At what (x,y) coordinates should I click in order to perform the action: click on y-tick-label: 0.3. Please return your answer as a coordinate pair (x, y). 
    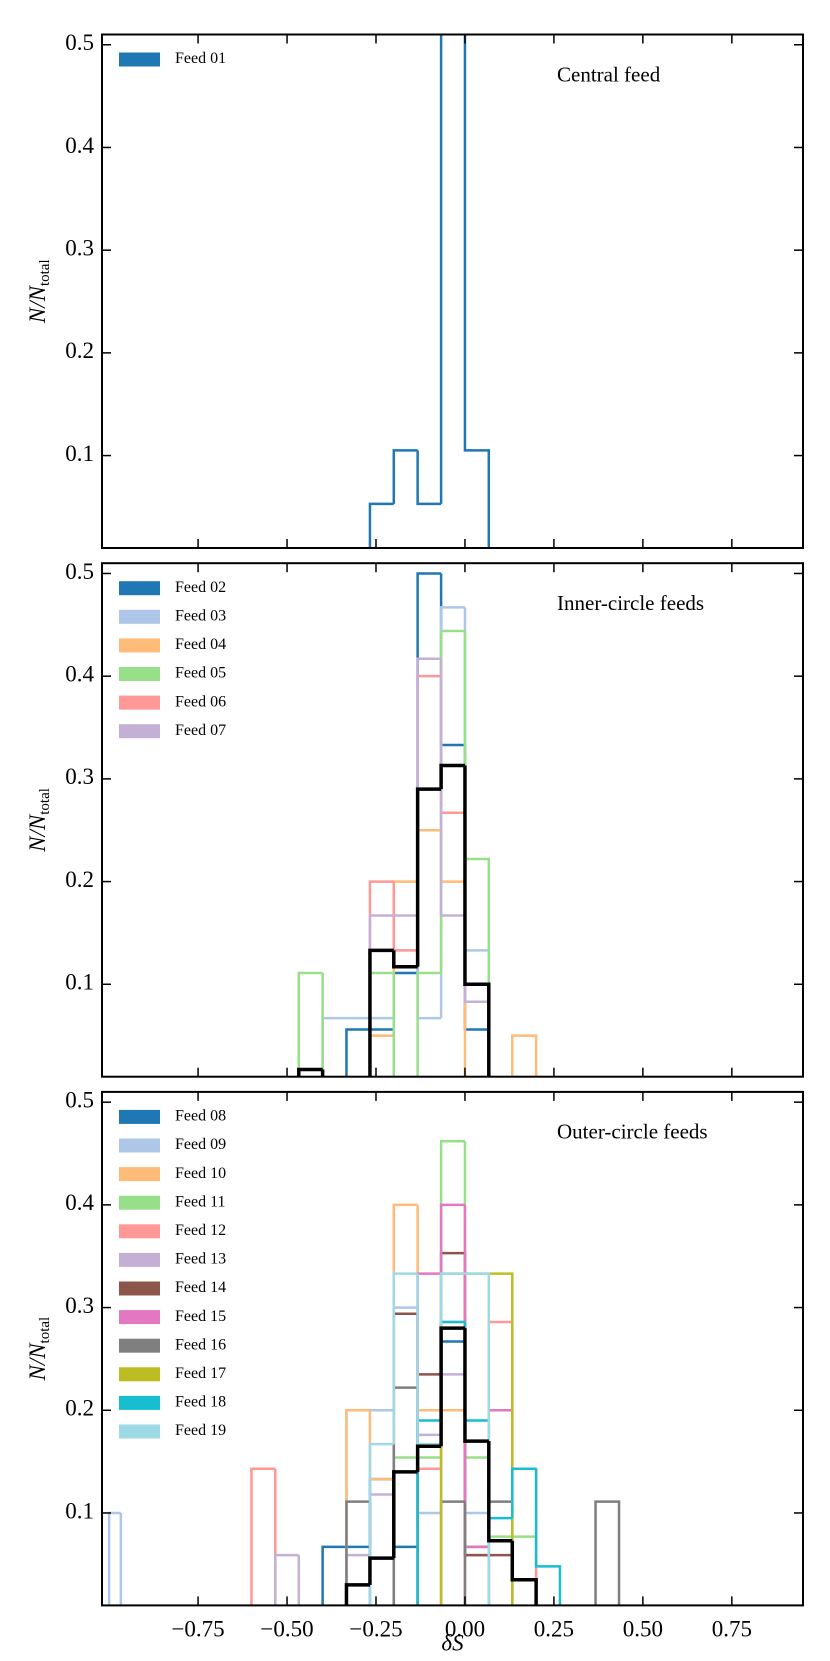
    Looking at the image, I should click on (79, 776).